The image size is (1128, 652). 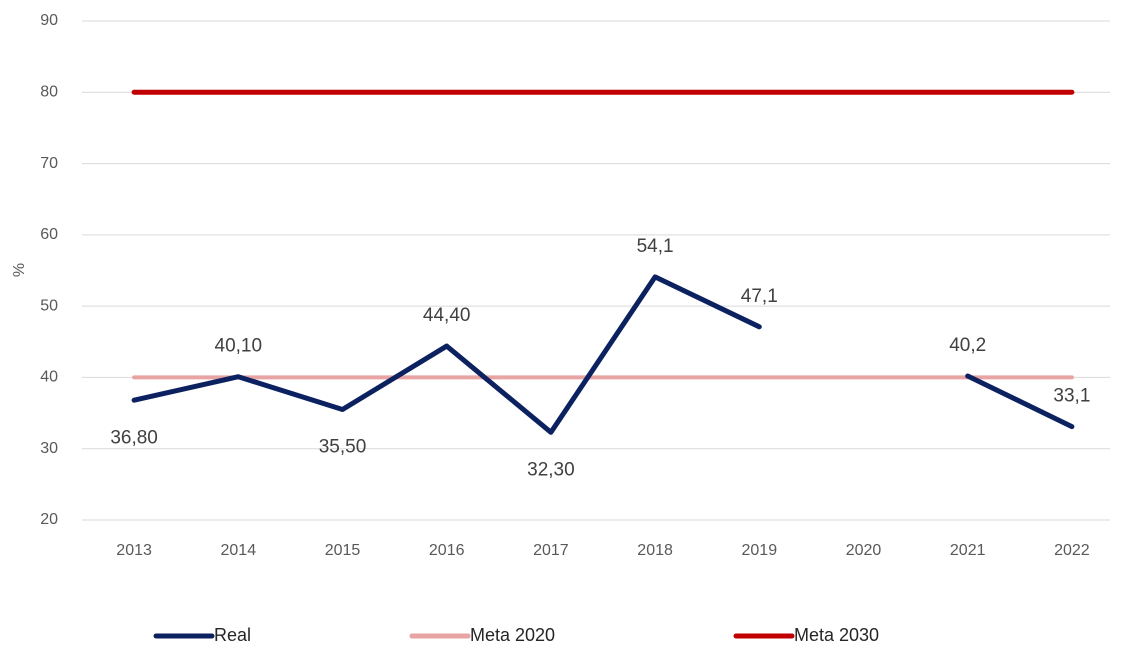 I want to click on x-tick-label: 2017, so click(x=551, y=550).